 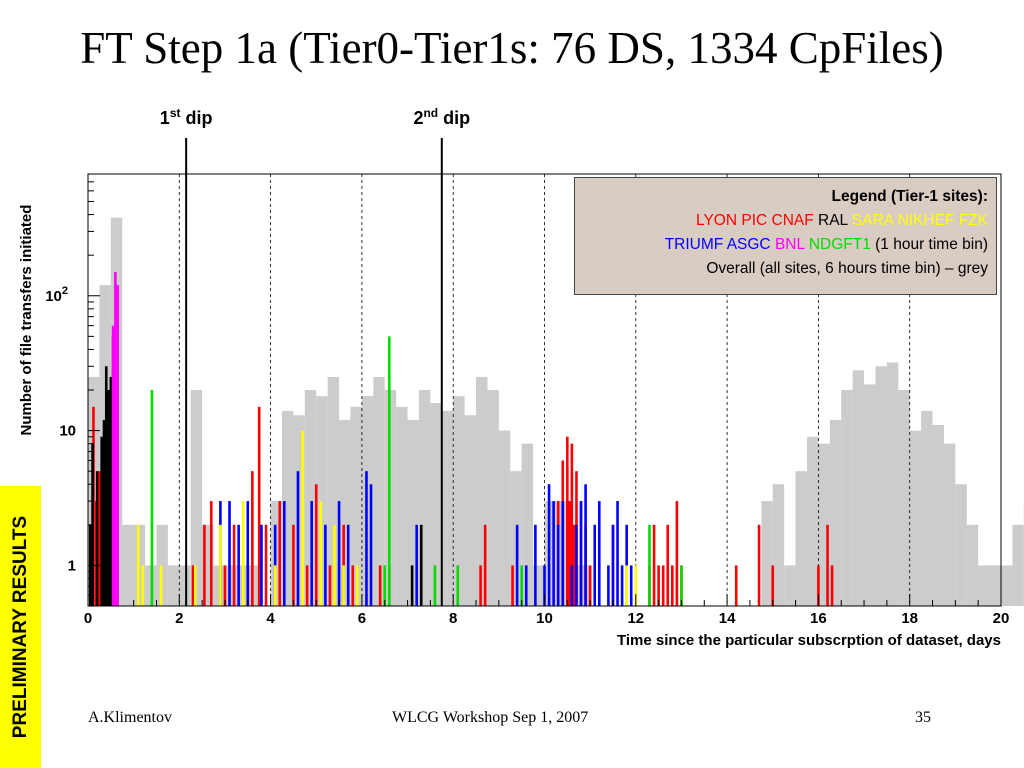 I want to click on legend-entry: SARA NIKHEF FZK, so click(x=919, y=220).